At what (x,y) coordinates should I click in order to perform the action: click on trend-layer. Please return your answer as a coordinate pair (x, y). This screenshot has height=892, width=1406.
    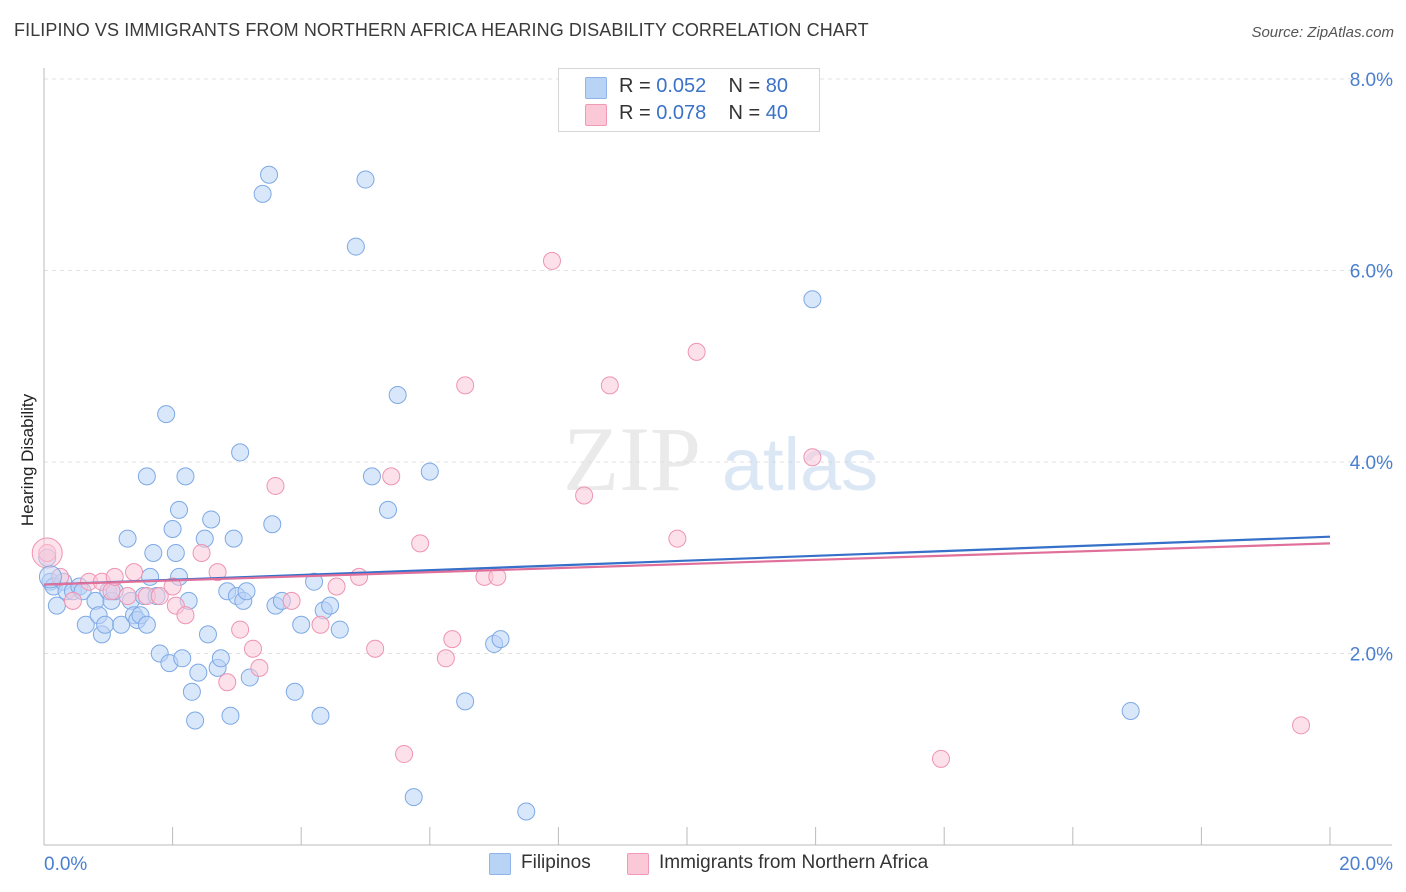
    Looking at the image, I should click on (687, 560).